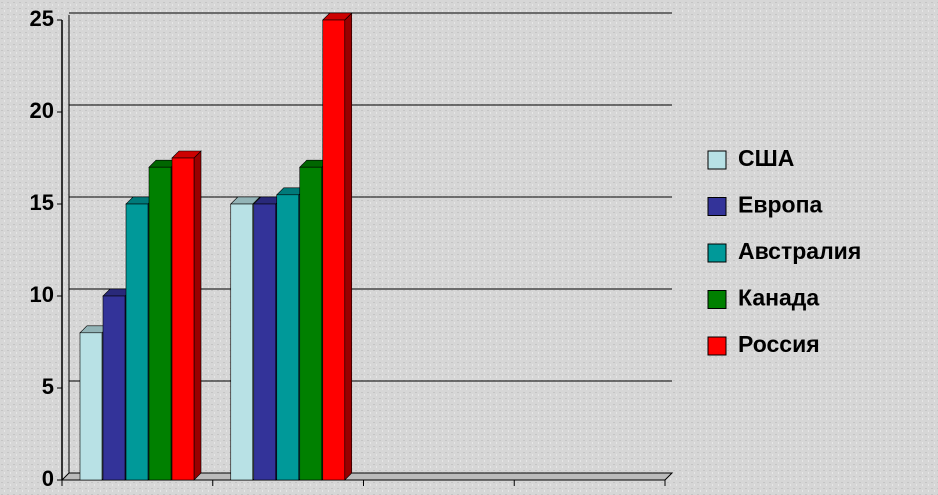 This screenshot has height=495, width=938. What do you see at coordinates (48, 478) in the screenshot?
I see `y-tick-label: 0` at bounding box center [48, 478].